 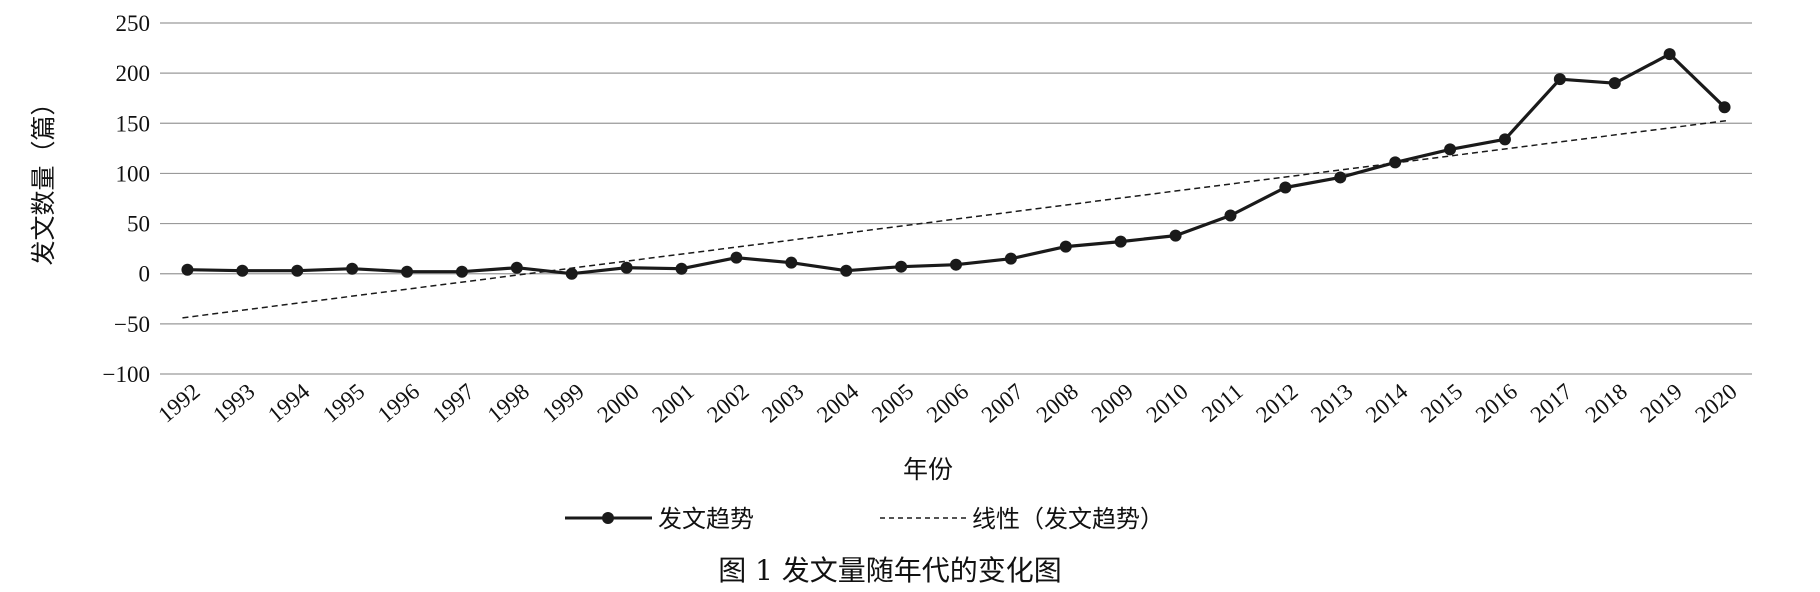 I want to click on x-tick-label: 2016, so click(x=1496, y=403).